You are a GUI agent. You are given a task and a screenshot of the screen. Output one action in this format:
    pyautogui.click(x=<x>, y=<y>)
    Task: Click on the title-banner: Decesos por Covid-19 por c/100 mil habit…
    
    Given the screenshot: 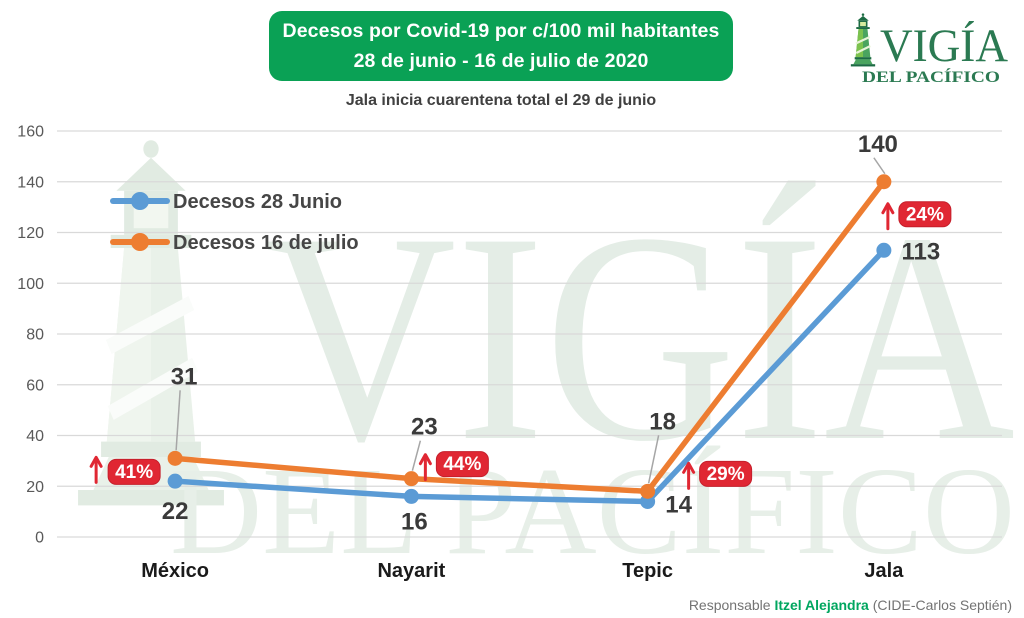 What is the action you would take?
    pyautogui.click(x=501, y=46)
    